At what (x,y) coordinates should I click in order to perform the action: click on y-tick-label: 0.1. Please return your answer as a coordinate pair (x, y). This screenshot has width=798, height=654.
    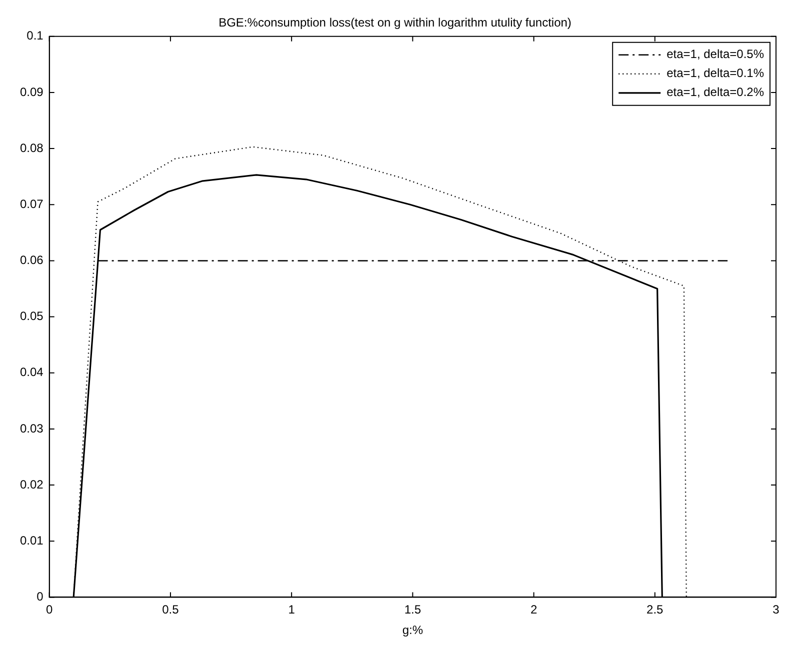
    Looking at the image, I should click on (35, 35).